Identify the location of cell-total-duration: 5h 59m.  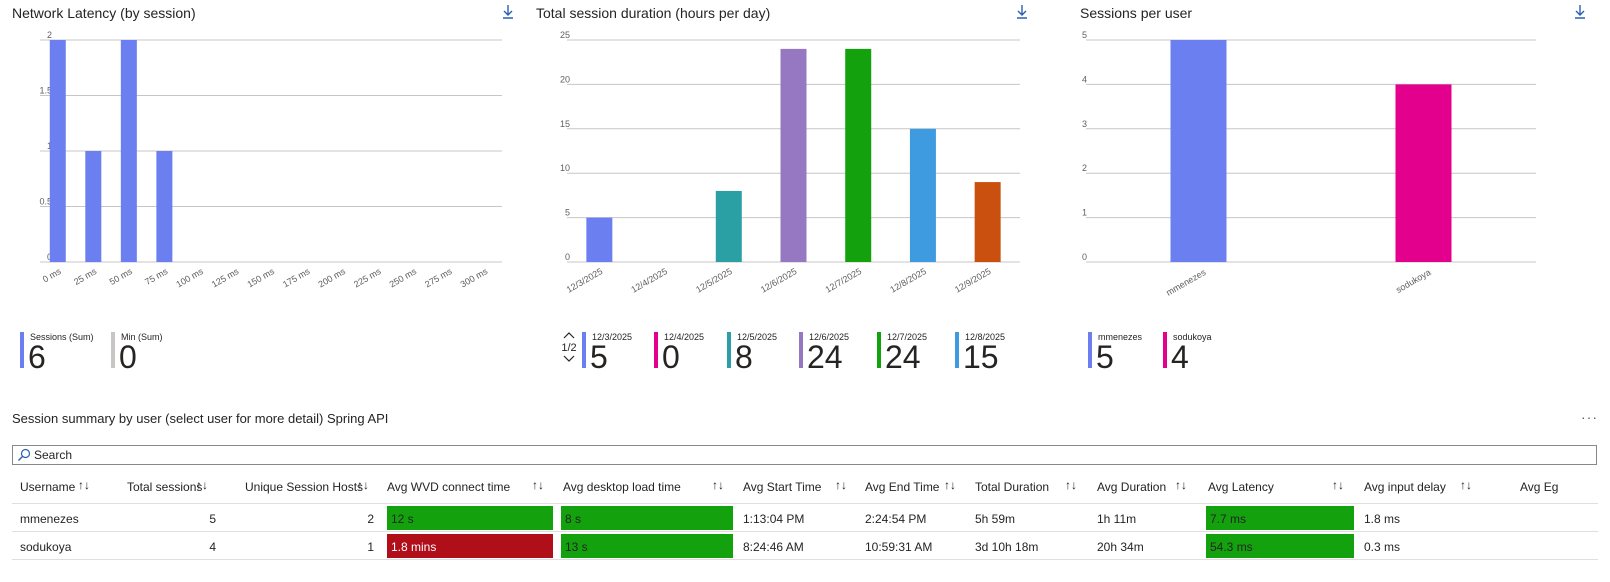
(995, 519).